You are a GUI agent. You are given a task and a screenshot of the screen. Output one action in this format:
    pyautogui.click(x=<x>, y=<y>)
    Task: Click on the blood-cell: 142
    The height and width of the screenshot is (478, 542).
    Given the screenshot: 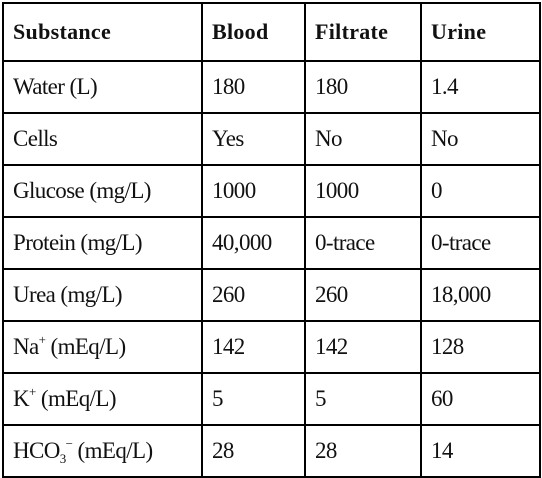 What is the action you would take?
    pyautogui.click(x=253, y=347)
    